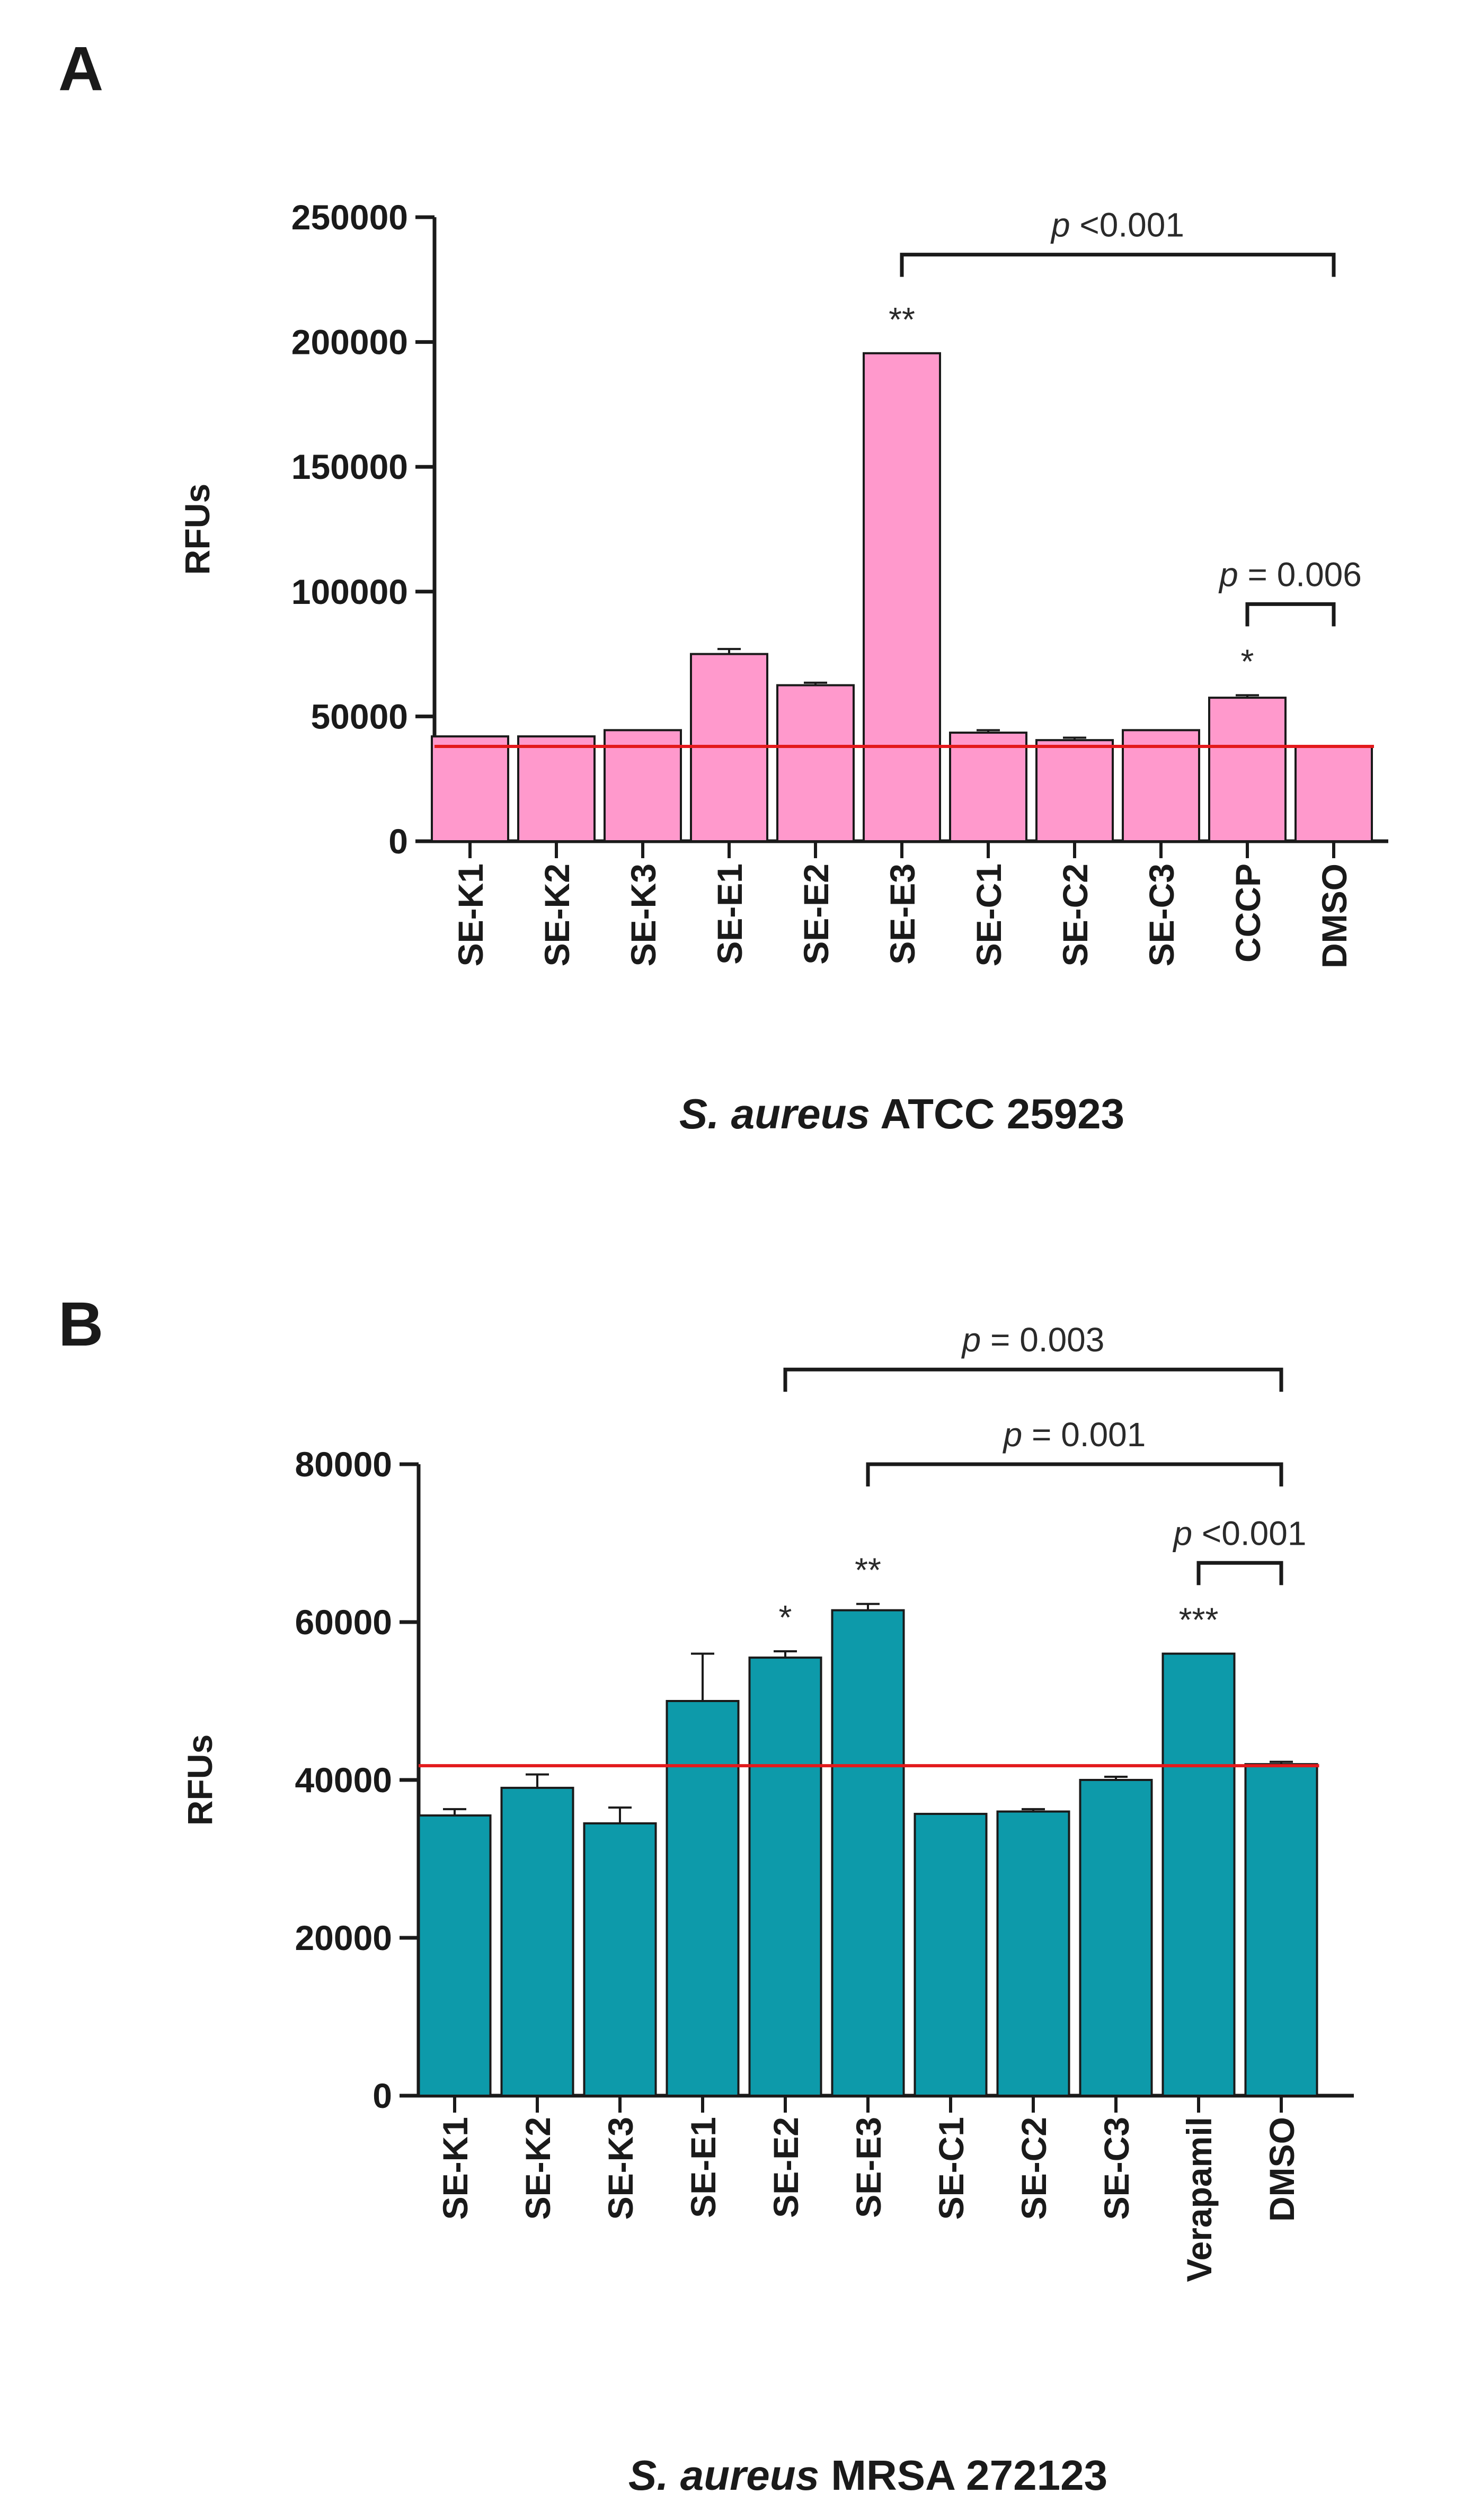  Describe the element at coordinates (359, 716) in the screenshot. I see `y-tick-label: 50000` at that location.